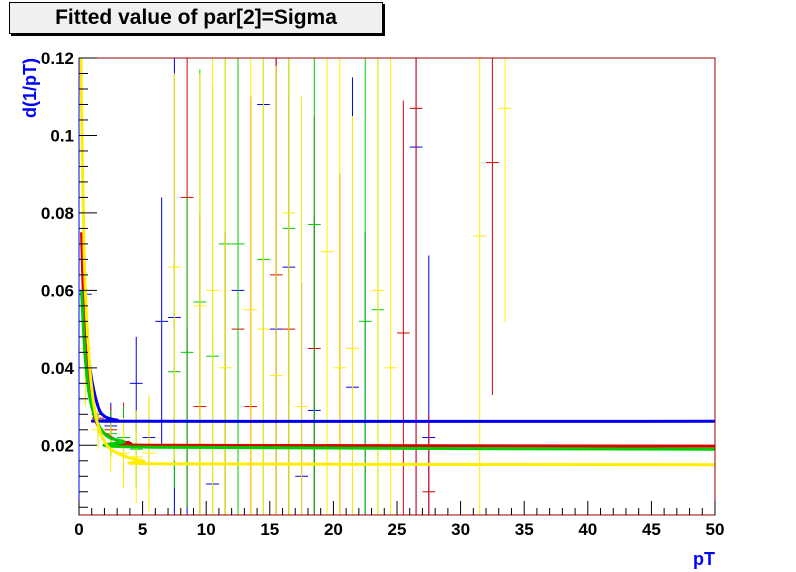 The width and height of the screenshot is (796, 572). What do you see at coordinates (460, 529) in the screenshot?
I see `x-tick-label: 30` at bounding box center [460, 529].